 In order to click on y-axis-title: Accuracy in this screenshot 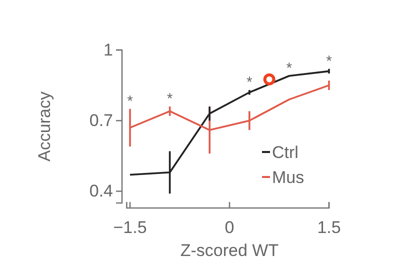, I will do `click(44, 126)`.